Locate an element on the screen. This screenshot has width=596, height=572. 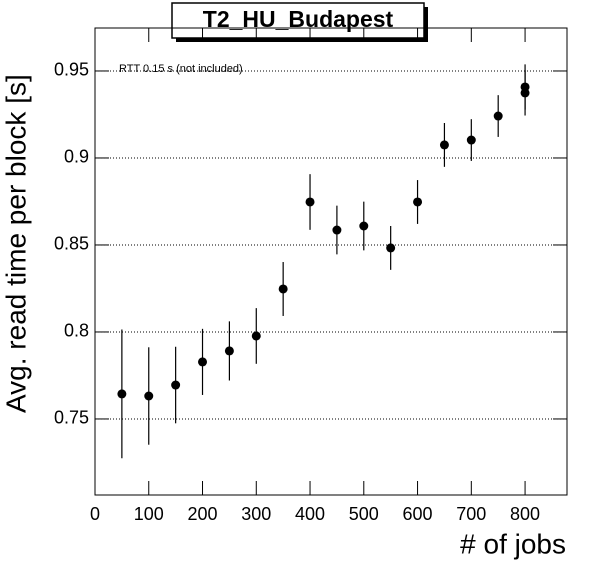
y-tick-label: 0.95 is located at coordinates (71, 70).